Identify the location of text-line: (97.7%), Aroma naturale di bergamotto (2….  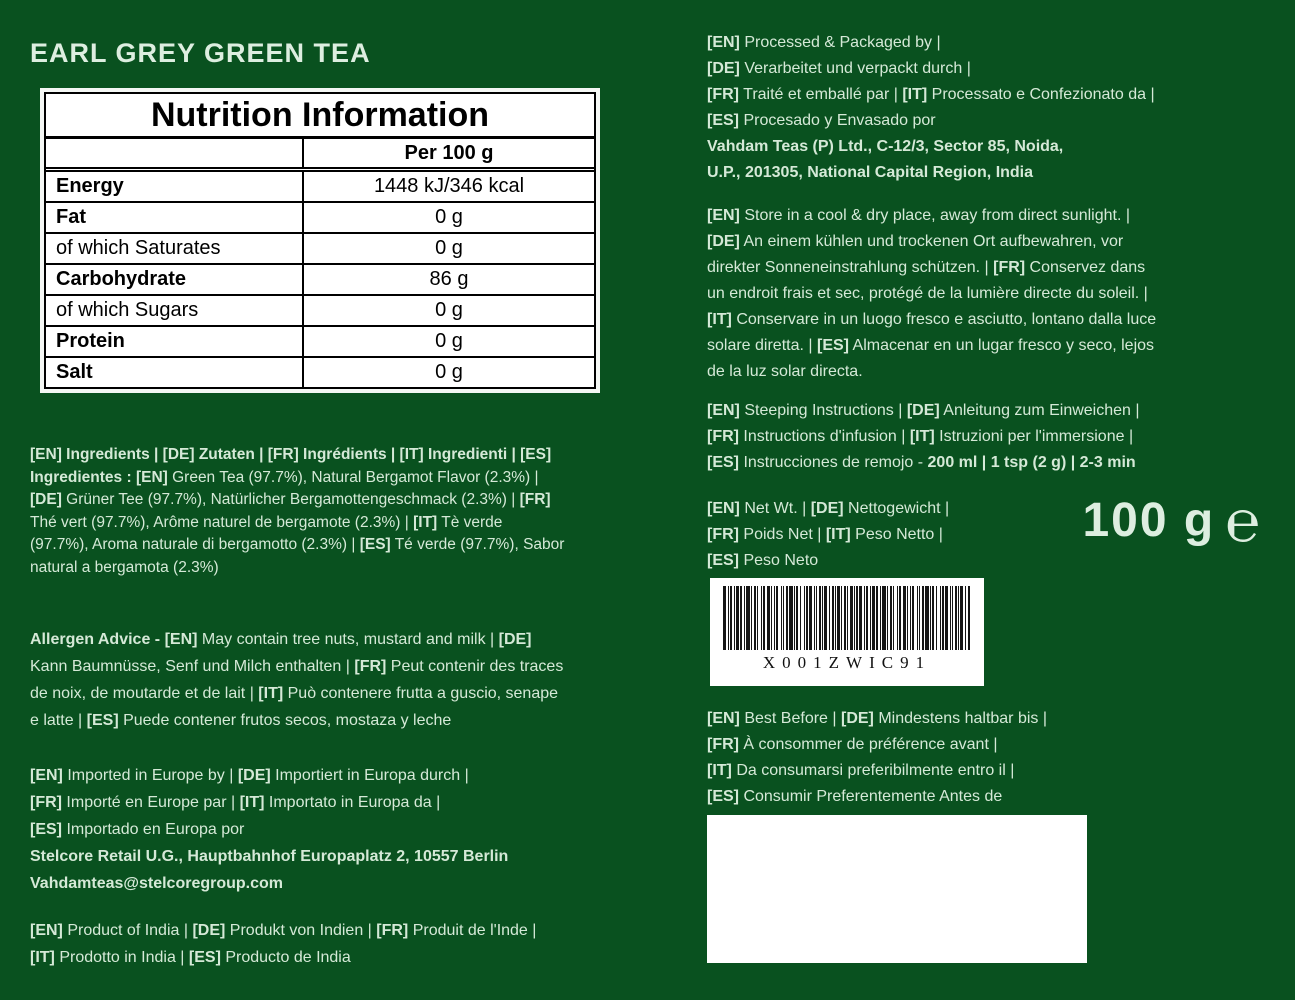
(297, 545).